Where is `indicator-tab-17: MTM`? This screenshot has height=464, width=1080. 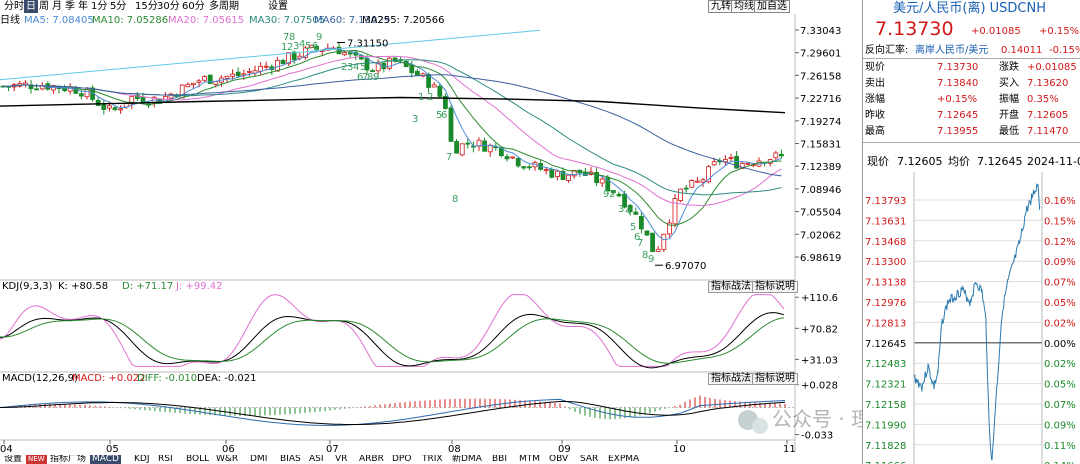
indicator-tab-17: MTM is located at coordinates (530, 459).